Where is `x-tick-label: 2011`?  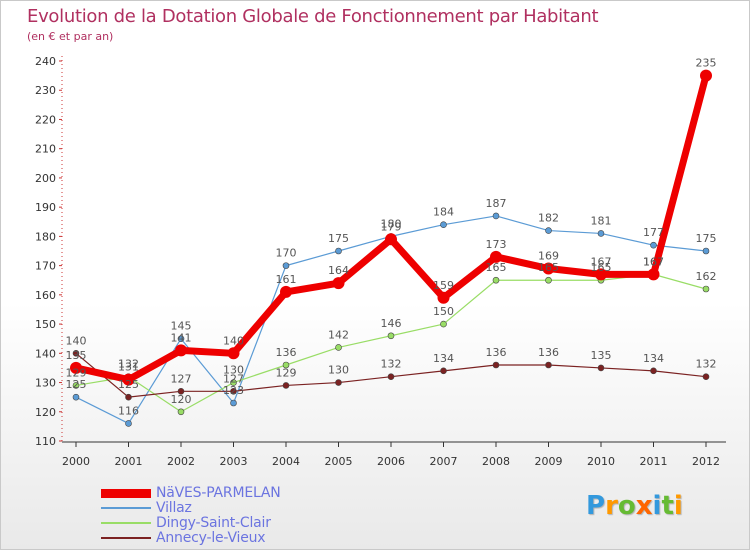
x-tick-label: 2011 is located at coordinates (654, 461).